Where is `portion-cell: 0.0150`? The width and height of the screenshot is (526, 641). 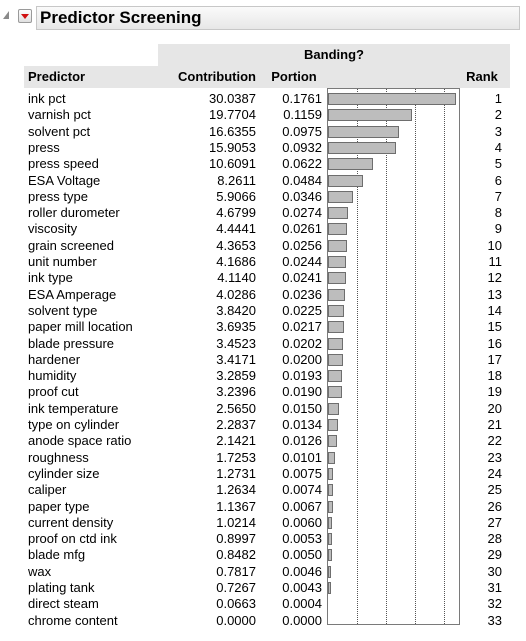 portion-cell: 0.0150 is located at coordinates (302, 408).